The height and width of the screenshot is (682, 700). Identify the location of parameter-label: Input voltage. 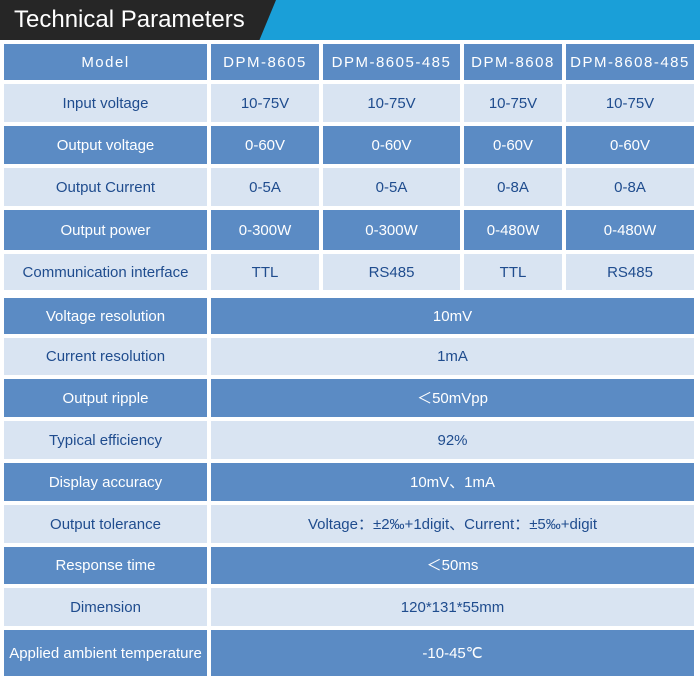
(105, 103).